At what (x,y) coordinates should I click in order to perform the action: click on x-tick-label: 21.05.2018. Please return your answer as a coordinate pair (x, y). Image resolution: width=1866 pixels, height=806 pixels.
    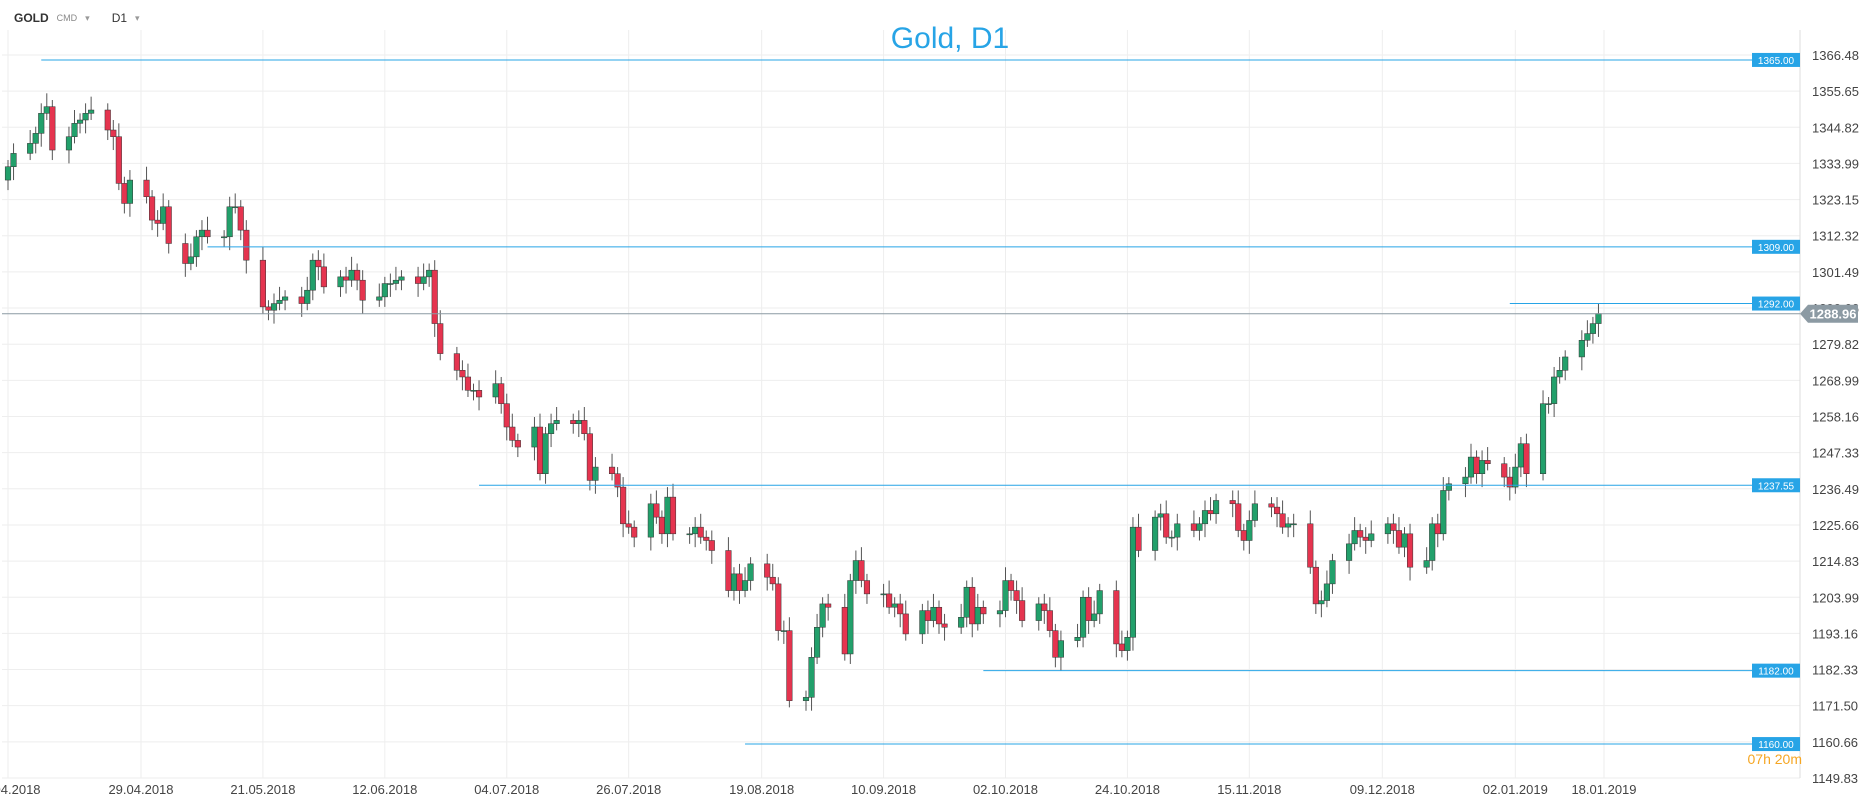
    Looking at the image, I should click on (262, 789).